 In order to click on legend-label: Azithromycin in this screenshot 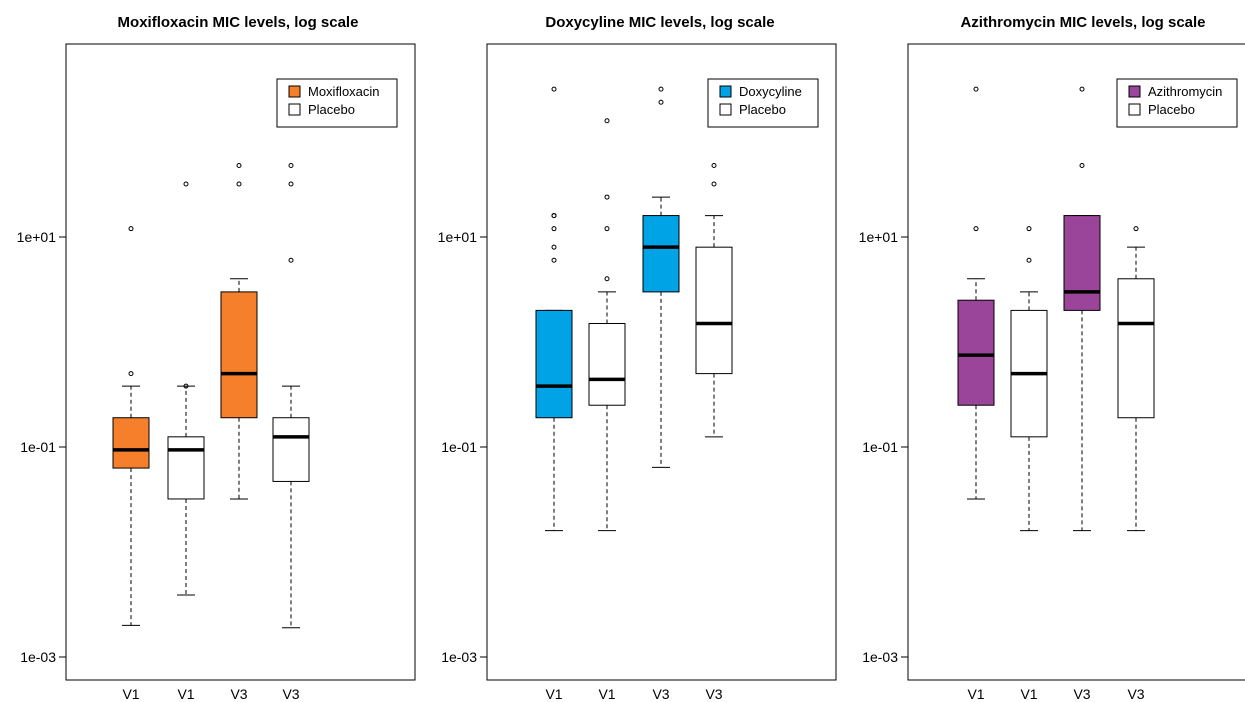, I will do `click(1185, 91)`.